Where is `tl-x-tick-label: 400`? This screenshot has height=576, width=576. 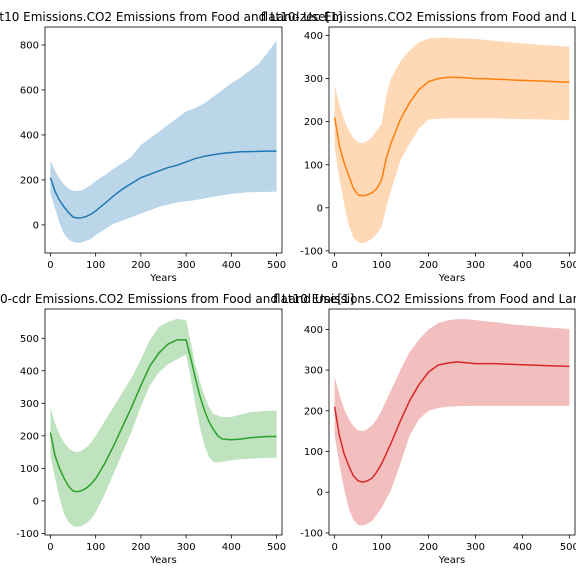 tl-x-tick-label: 400 is located at coordinates (231, 265).